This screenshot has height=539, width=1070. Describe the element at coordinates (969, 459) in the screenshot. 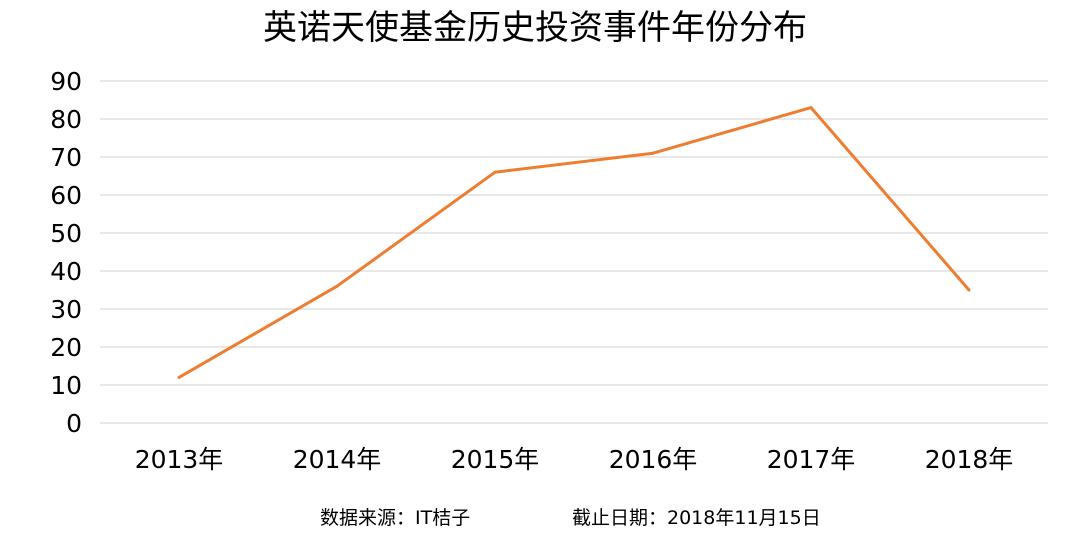

I see `x-tick-label: 2018年` at that location.